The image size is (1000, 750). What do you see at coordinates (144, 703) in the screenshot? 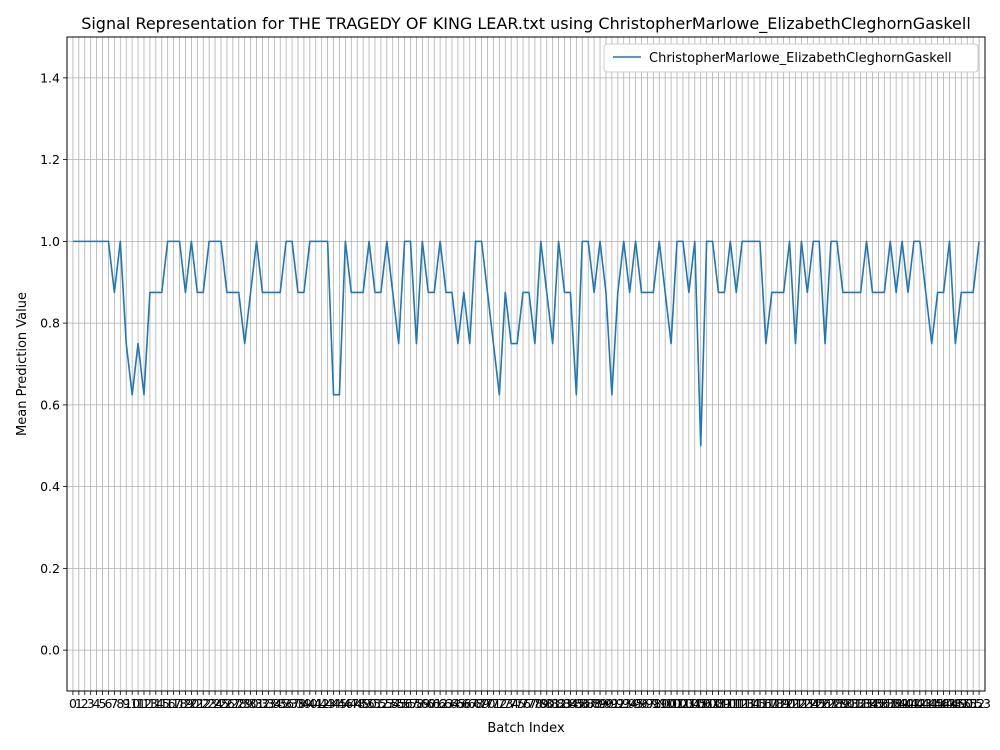
I see `x-tick-label: 12` at bounding box center [144, 703].